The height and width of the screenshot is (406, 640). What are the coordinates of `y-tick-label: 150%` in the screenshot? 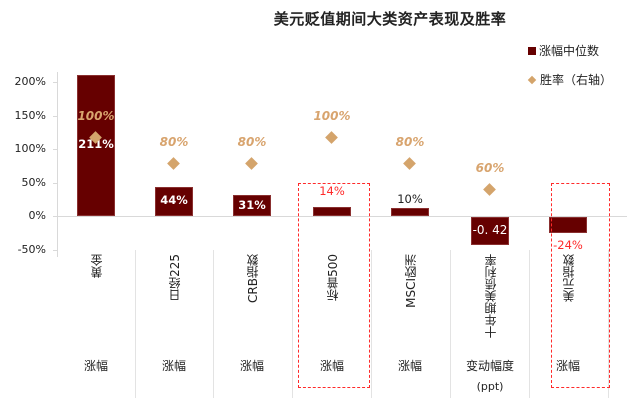 It's located at (30, 115).